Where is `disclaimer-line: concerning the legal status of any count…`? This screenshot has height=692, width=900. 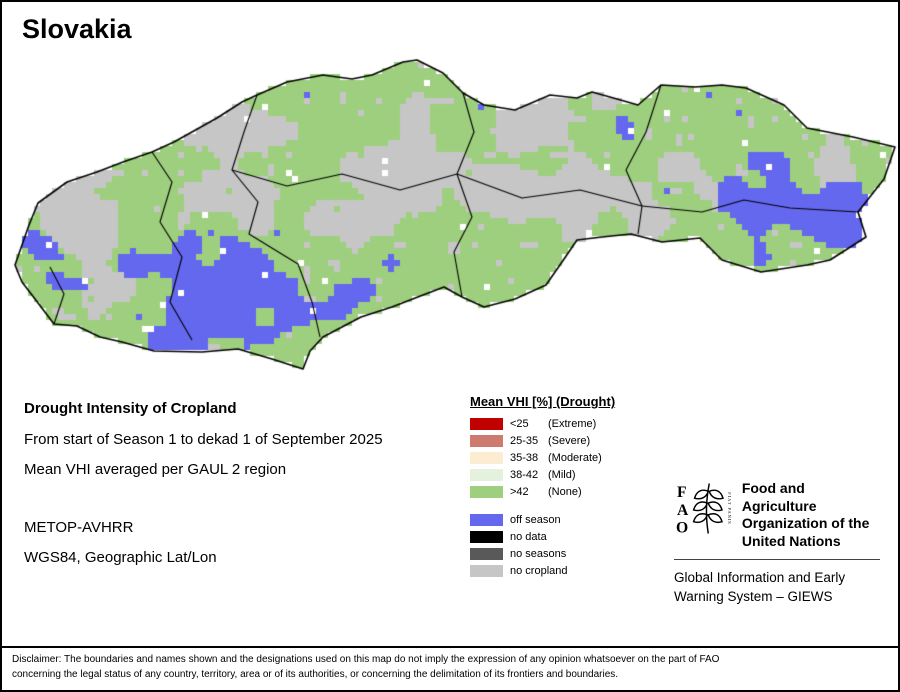
disclaimer-line: concerning the legal status of any count… is located at coordinates (315, 674).